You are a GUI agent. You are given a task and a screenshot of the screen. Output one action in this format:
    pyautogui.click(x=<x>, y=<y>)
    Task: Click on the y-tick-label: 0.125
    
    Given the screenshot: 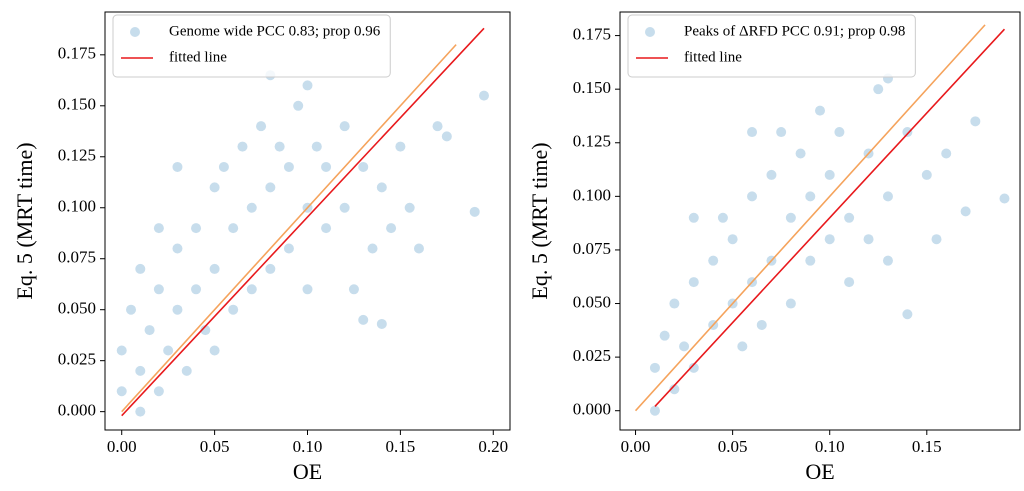 What is the action you would take?
    pyautogui.click(x=592, y=141)
    